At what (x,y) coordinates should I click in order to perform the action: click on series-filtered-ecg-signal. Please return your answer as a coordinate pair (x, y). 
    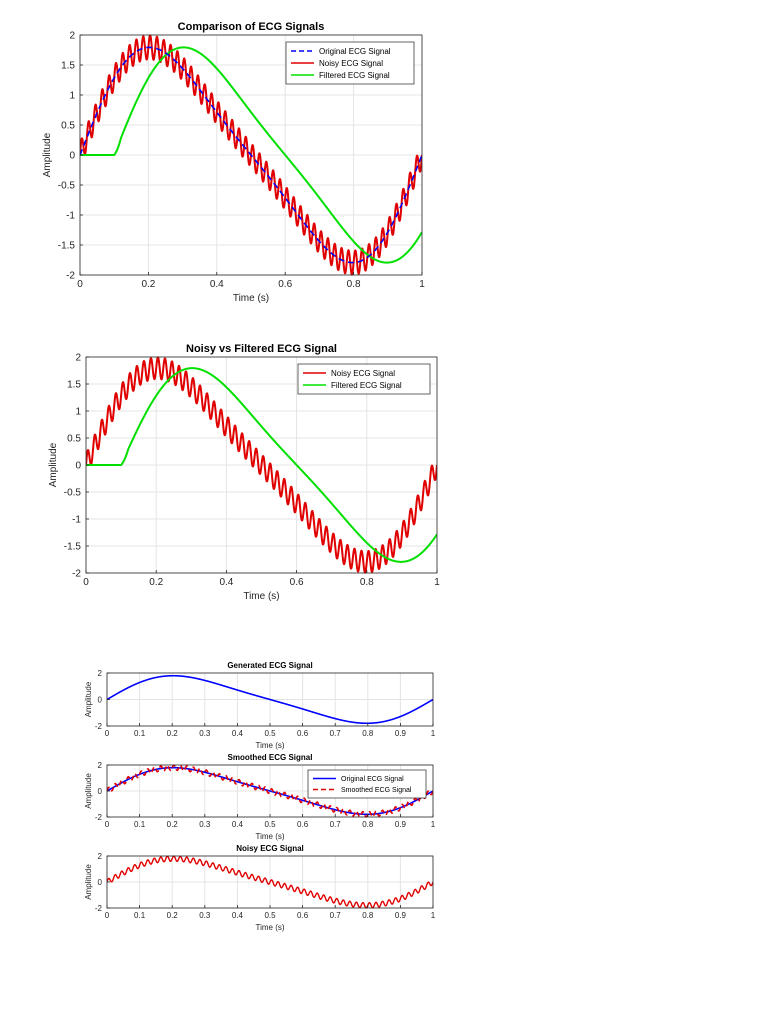
    Looking at the image, I should click on (261, 465).